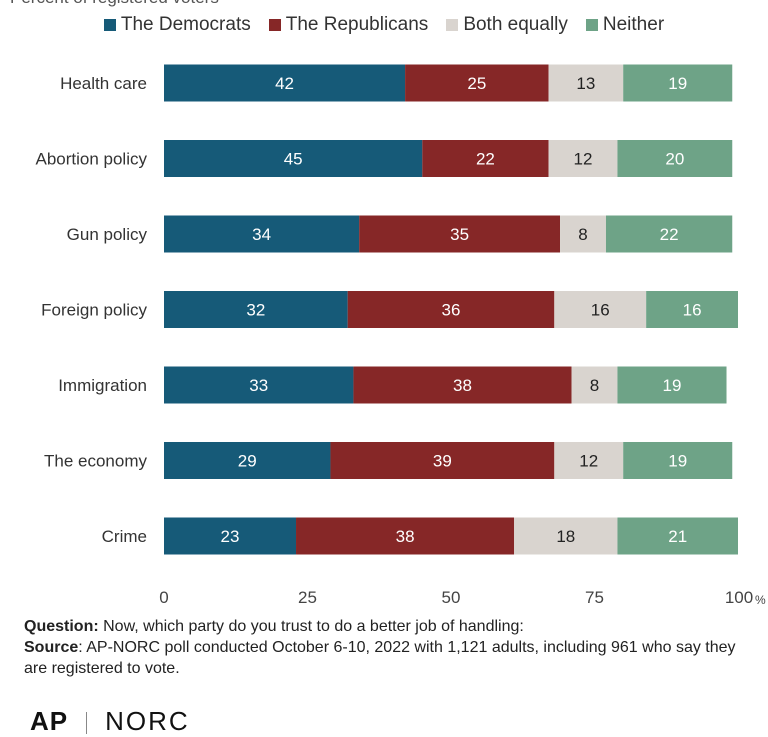  Describe the element at coordinates (451, 597) in the screenshot. I see `x-tick-label-50: 50` at that location.